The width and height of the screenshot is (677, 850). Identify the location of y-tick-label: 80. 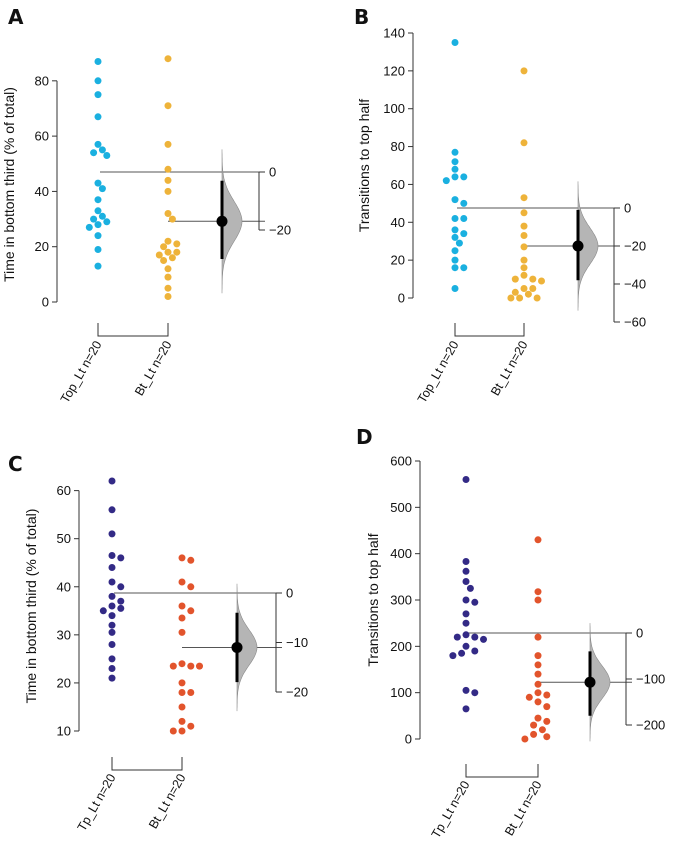
(42, 80).